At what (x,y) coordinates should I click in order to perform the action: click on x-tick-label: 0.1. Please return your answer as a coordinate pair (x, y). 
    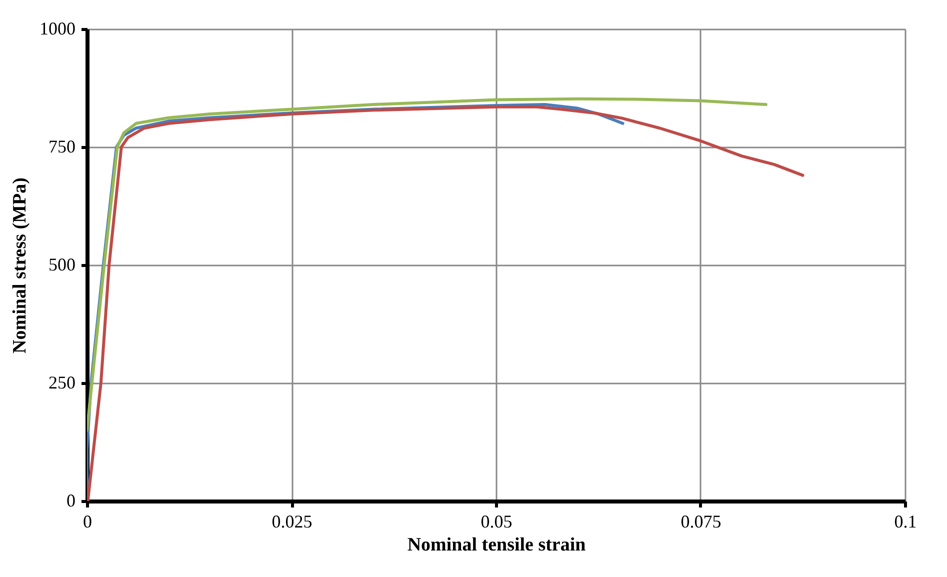
    Looking at the image, I should click on (905, 522).